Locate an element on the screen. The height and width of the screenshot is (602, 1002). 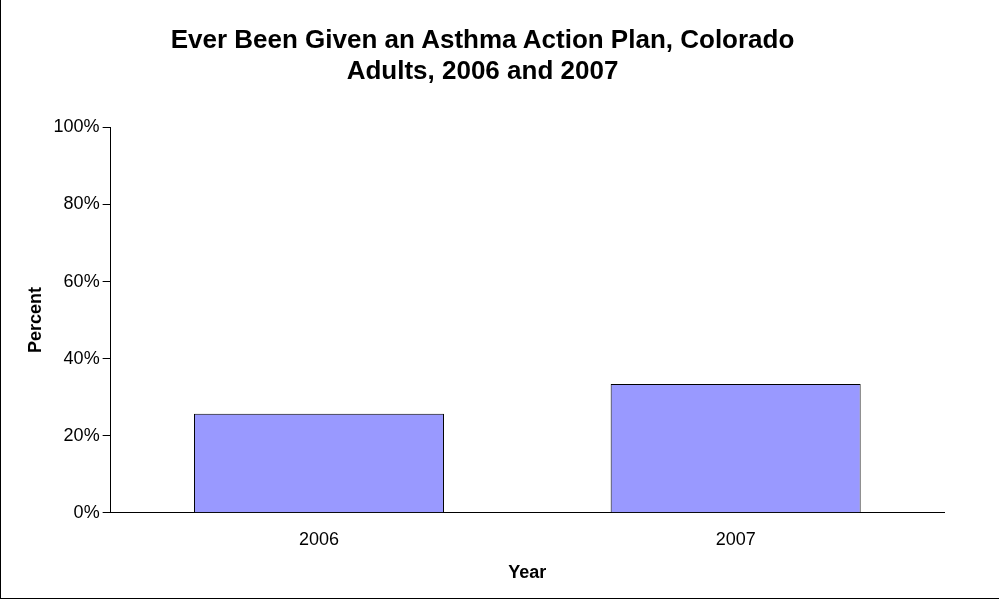
chart-title: Ever Been Given an Asthma Action Plan, Colorado Adults, 2006 and 2007 is located at coordinates (482, 54).